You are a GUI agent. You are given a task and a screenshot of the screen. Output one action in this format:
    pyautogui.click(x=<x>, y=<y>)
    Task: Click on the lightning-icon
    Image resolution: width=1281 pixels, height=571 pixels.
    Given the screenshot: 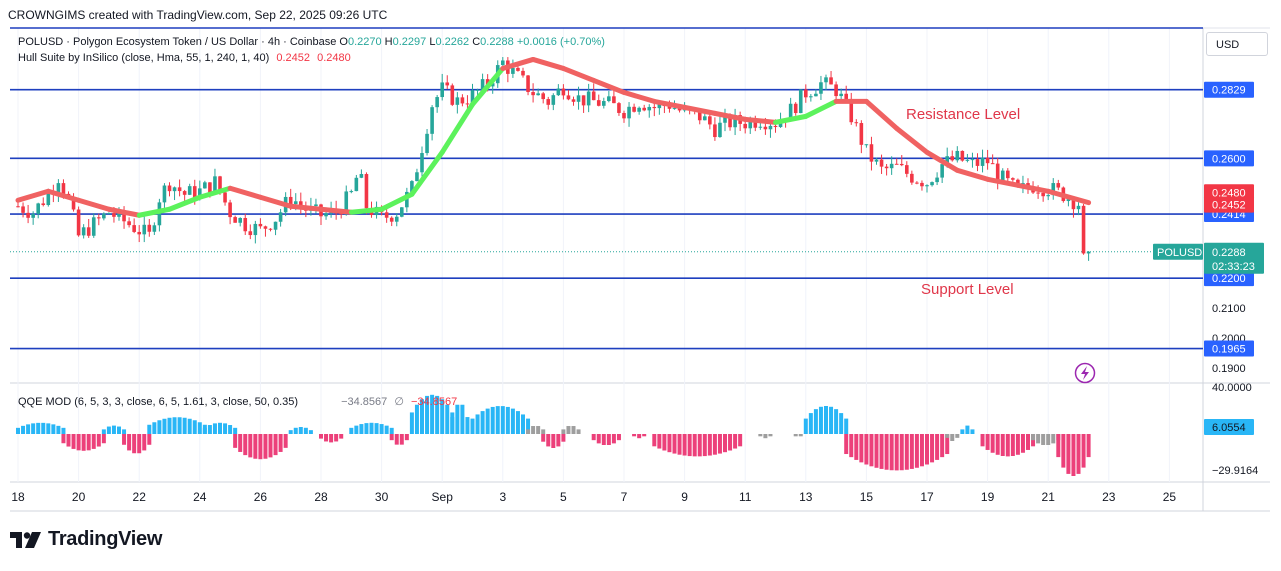 What is the action you would take?
    pyautogui.click(x=1085, y=373)
    